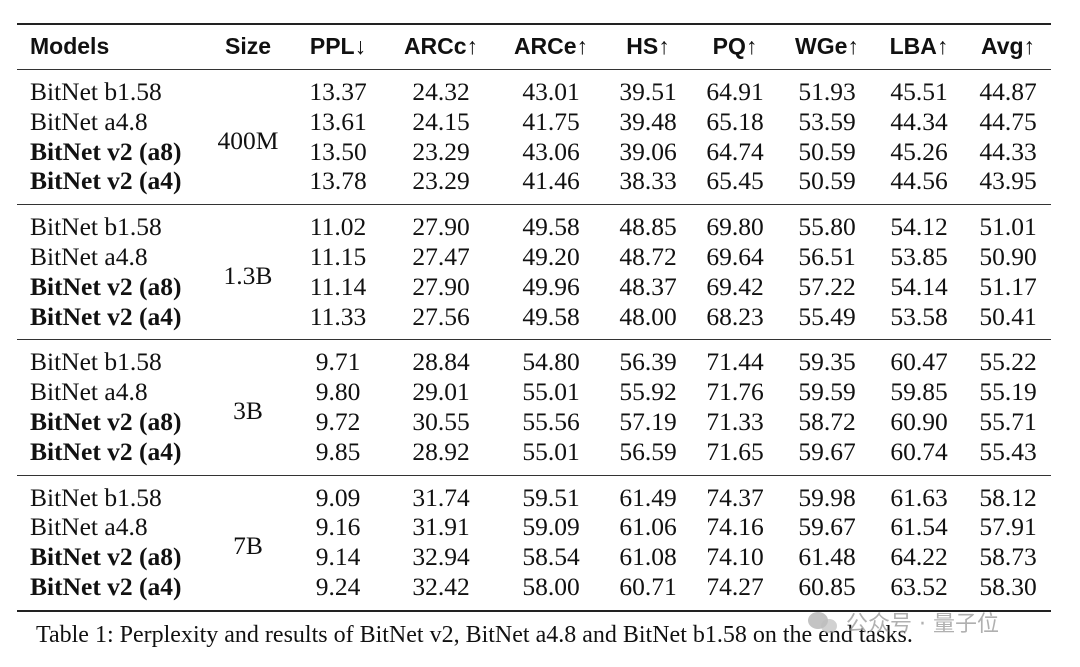  I want to click on metric-value-cell: 69.80, so click(735, 227).